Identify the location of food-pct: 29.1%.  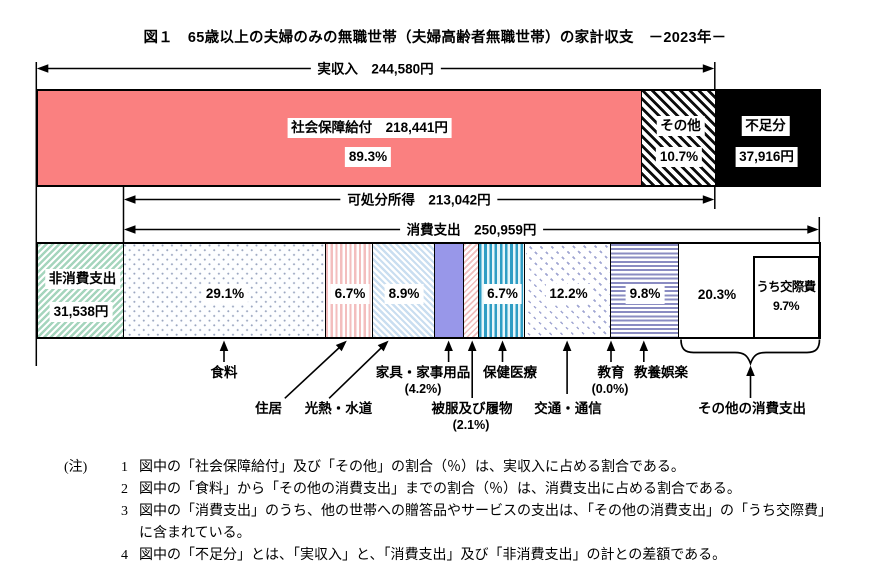
(225, 293).